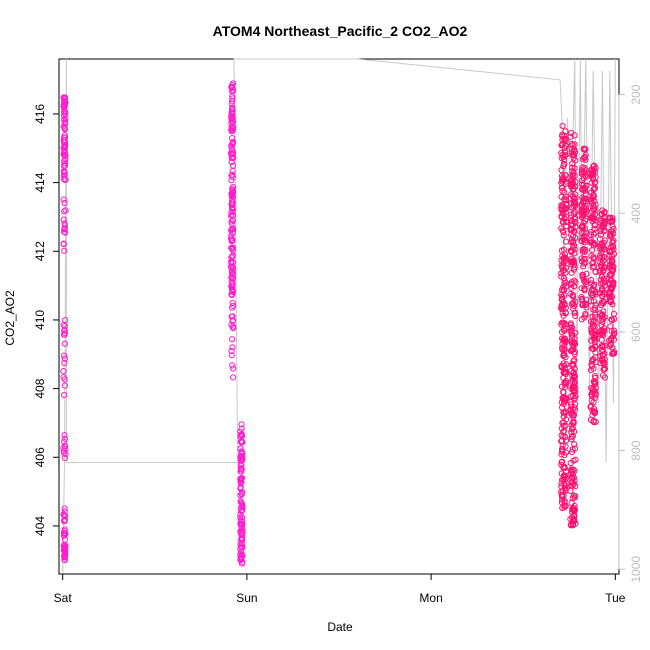 This screenshot has width=650, height=650. What do you see at coordinates (40, 526) in the screenshot?
I see `y-tick-label: 404` at bounding box center [40, 526].